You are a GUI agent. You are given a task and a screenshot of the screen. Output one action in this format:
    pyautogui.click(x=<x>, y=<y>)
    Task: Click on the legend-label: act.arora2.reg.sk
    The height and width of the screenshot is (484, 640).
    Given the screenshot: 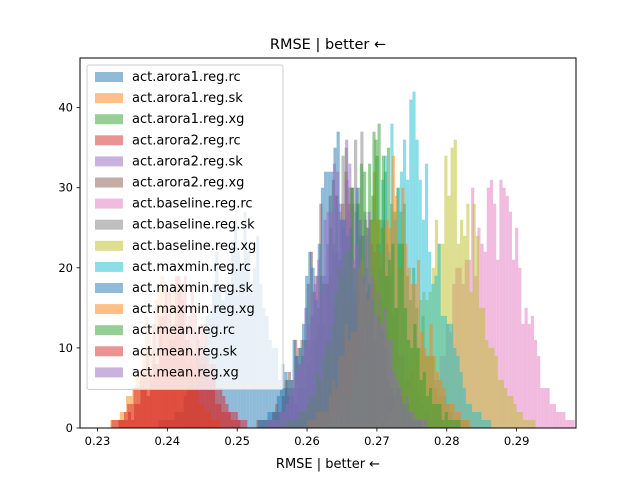 What is the action you would take?
    pyautogui.click(x=187, y=161)
    